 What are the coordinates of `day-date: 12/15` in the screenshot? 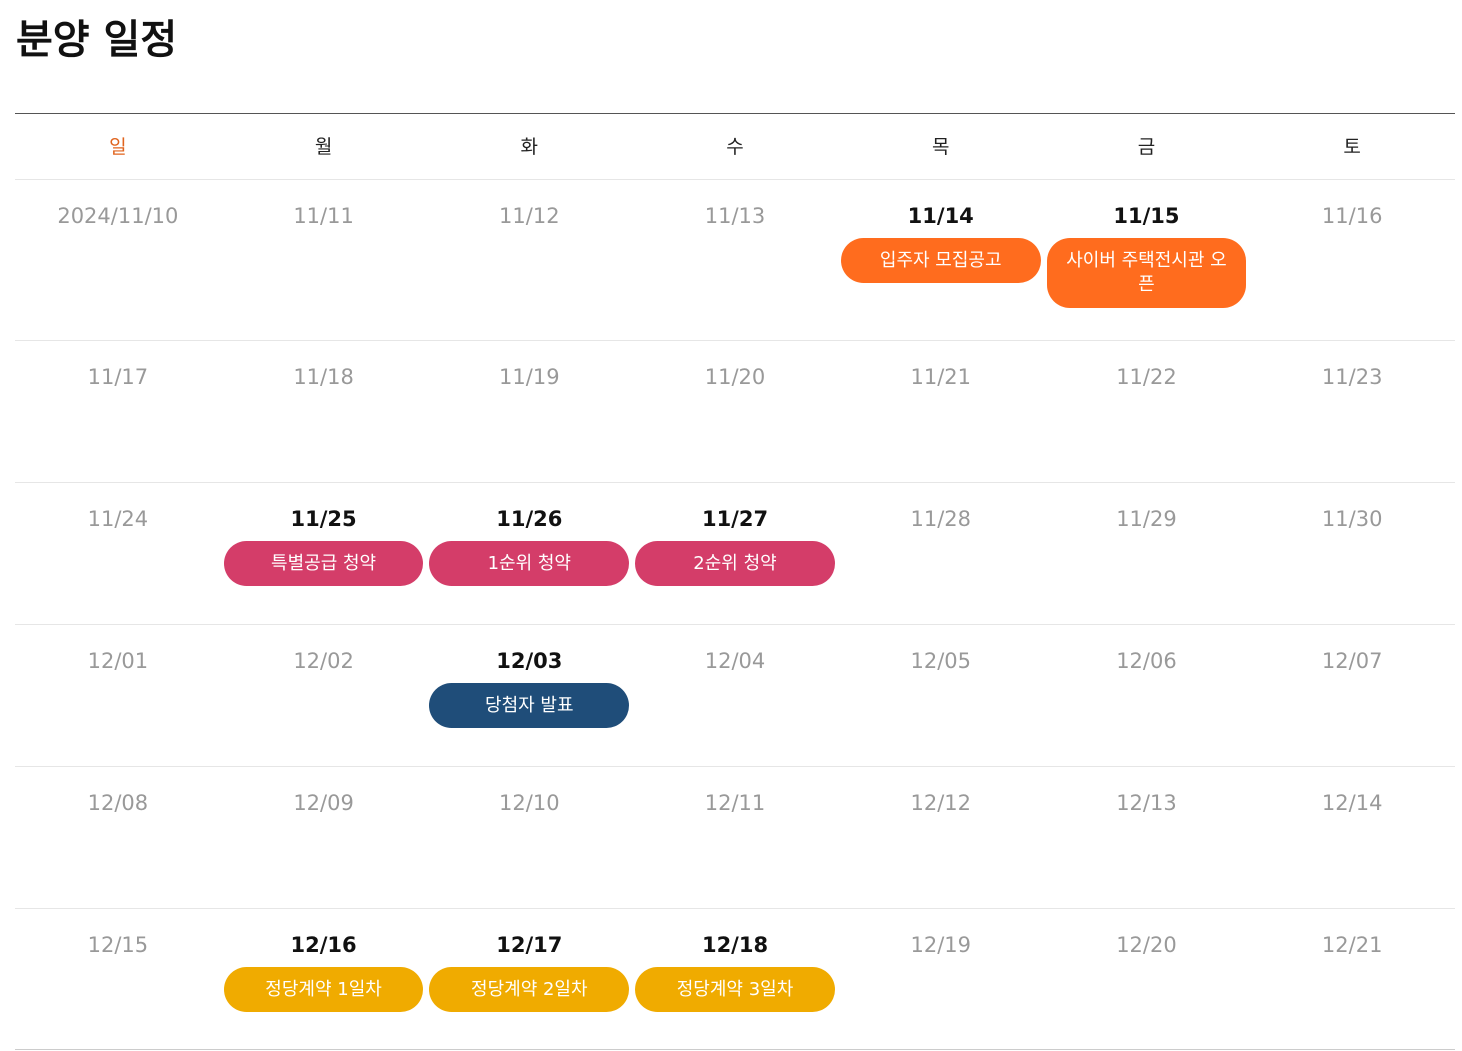 It's located at (118, 945).